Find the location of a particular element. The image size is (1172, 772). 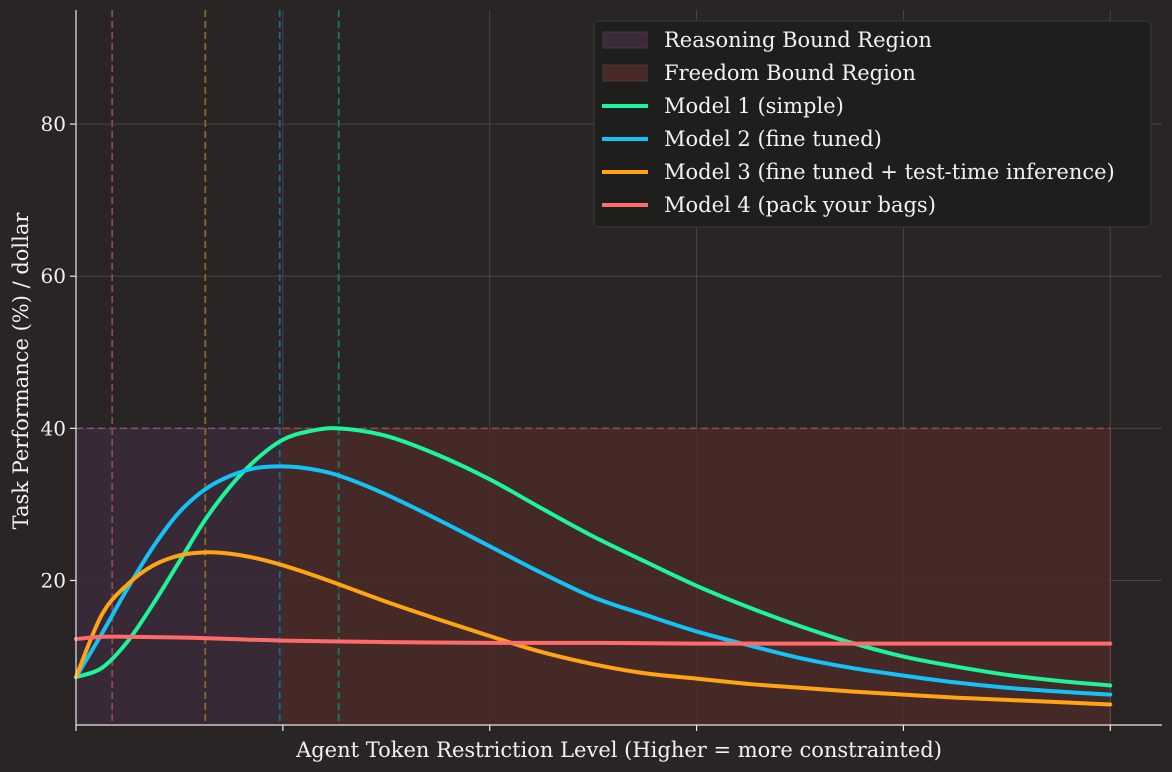

y-tick-label: 20 is located at coordinates (53, 580).